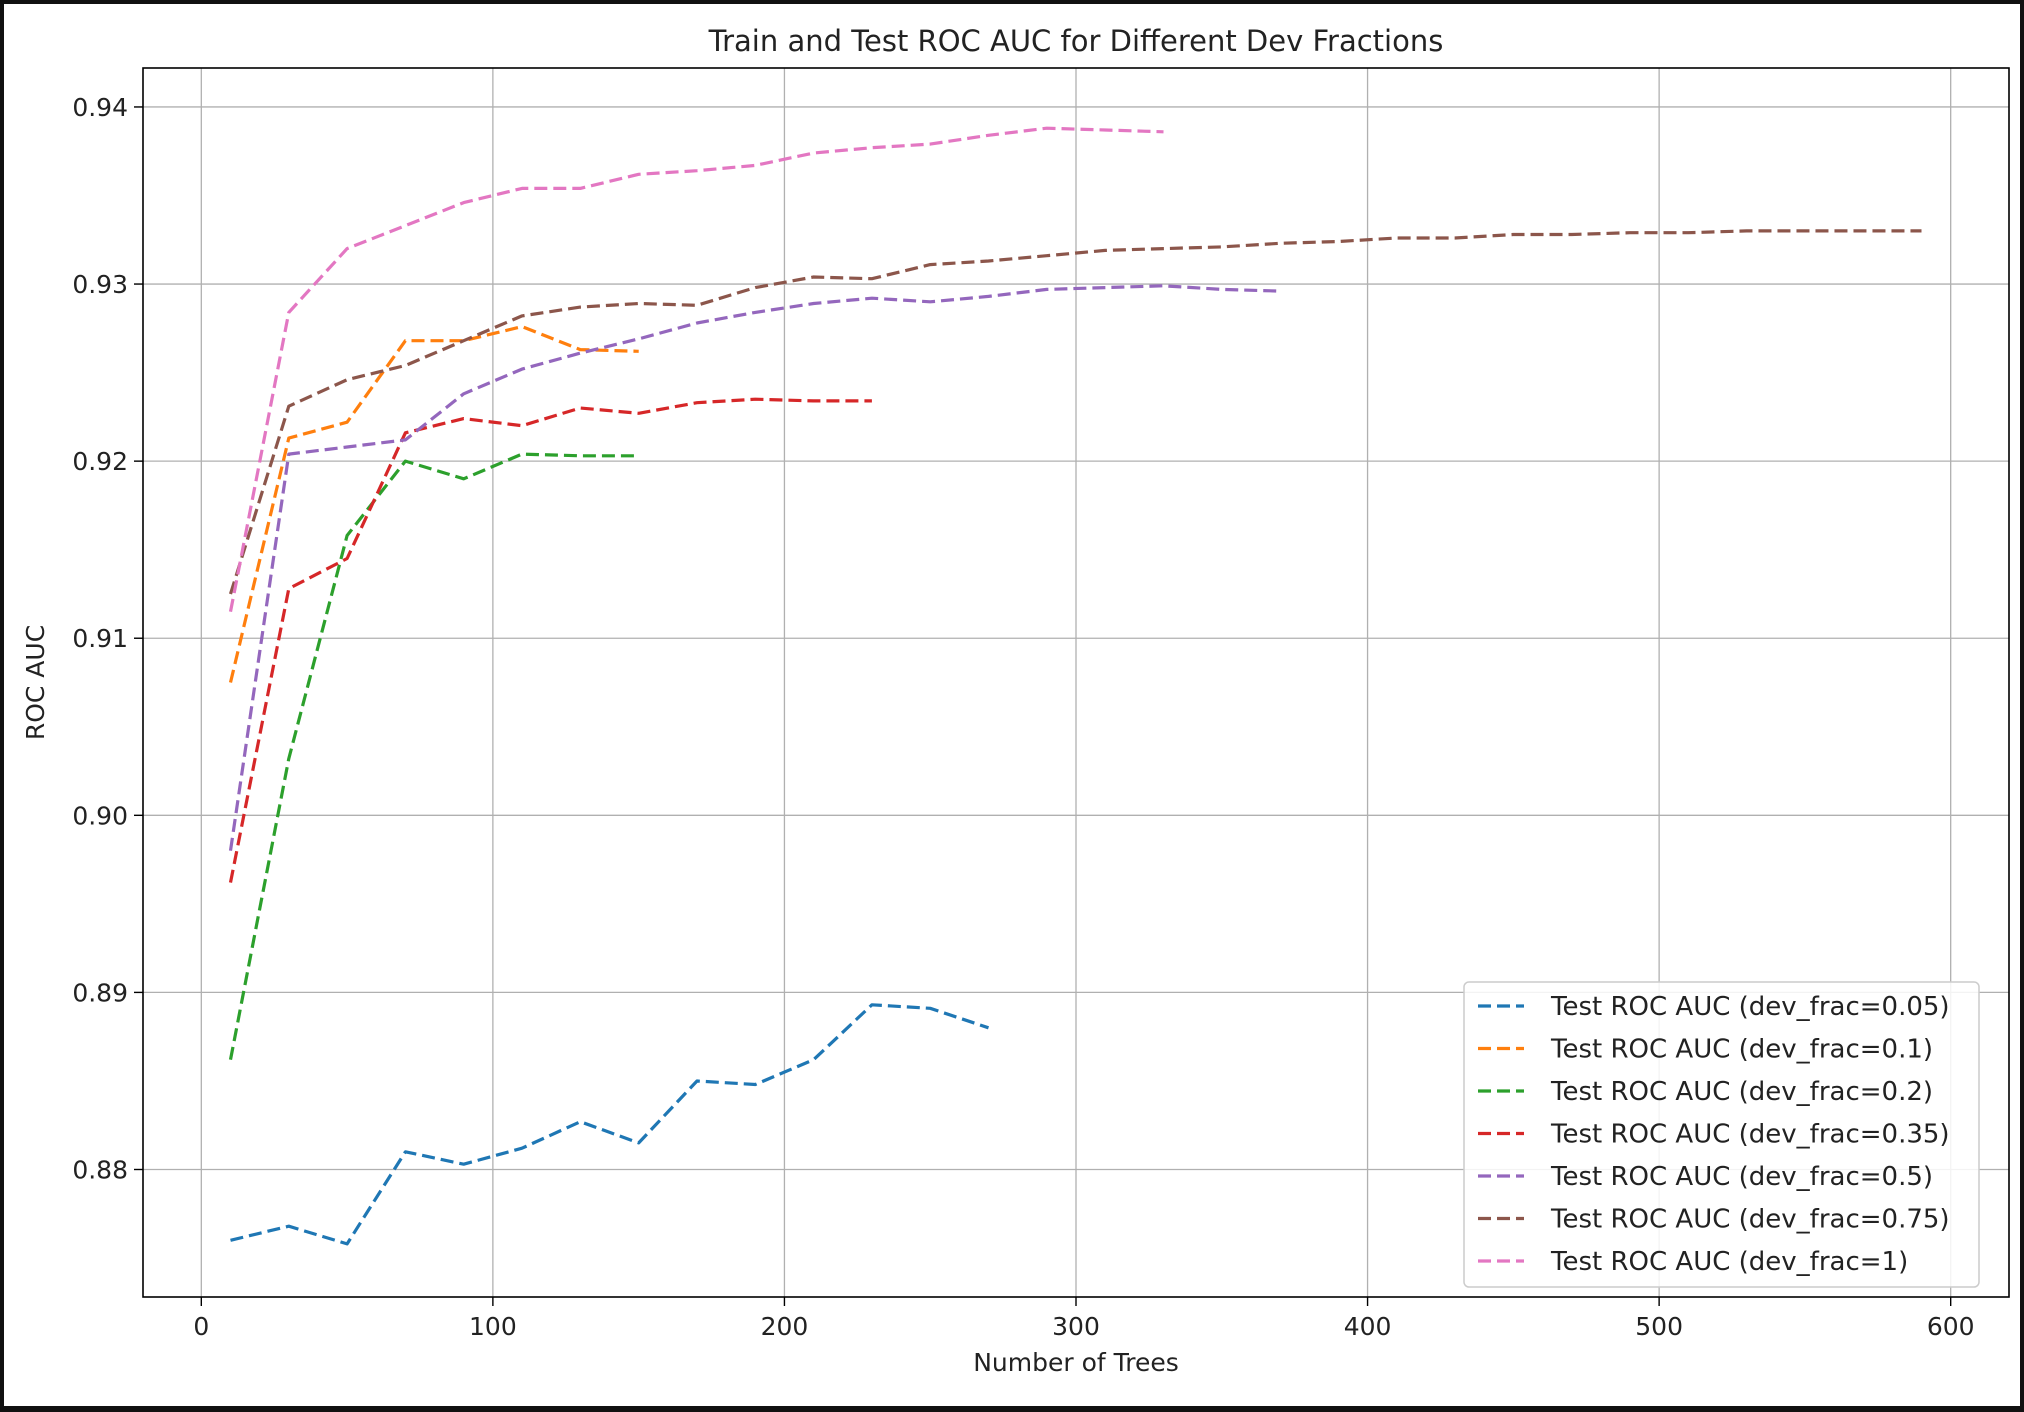  Describe the element at coordinates (1076, 1362) in the screenshot. I see `x-axis-label: Number of Trees` at that location.